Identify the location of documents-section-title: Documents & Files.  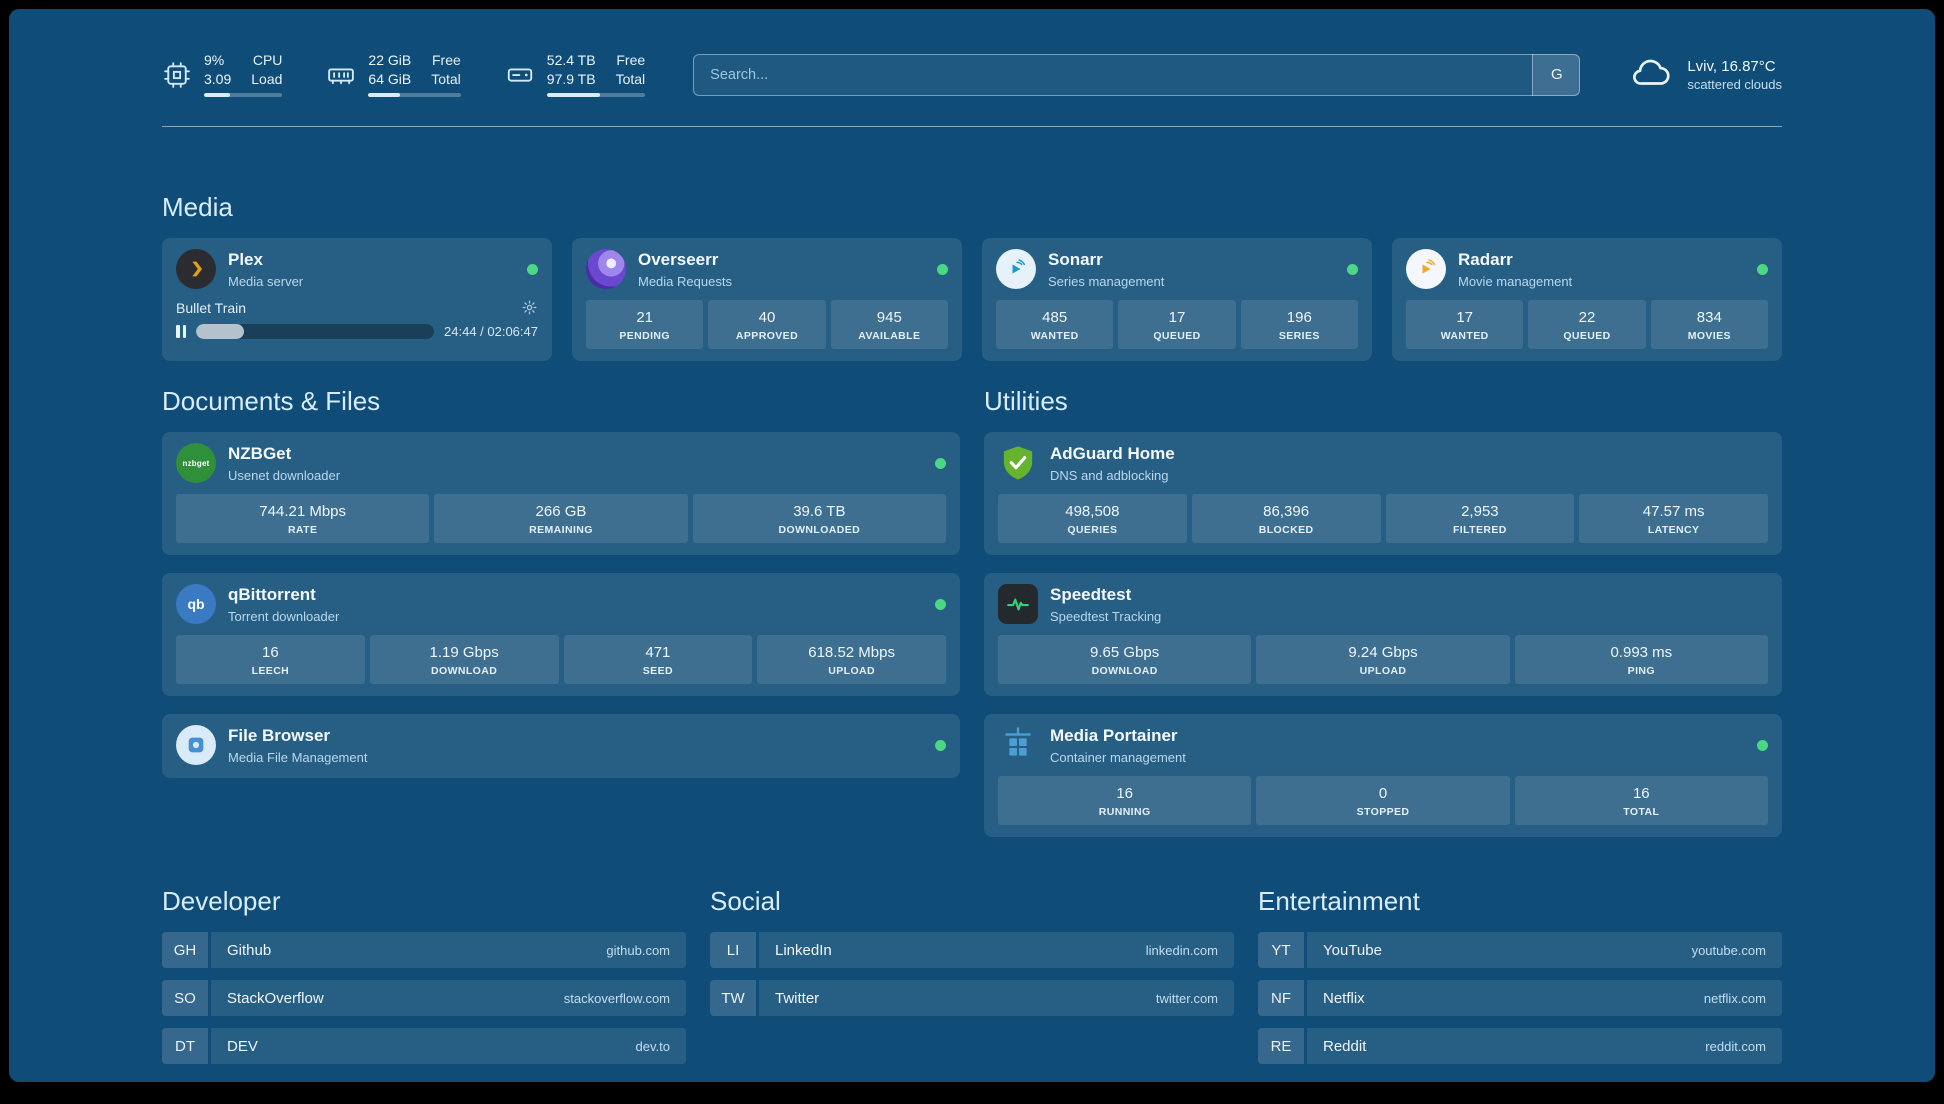
(271, 401).